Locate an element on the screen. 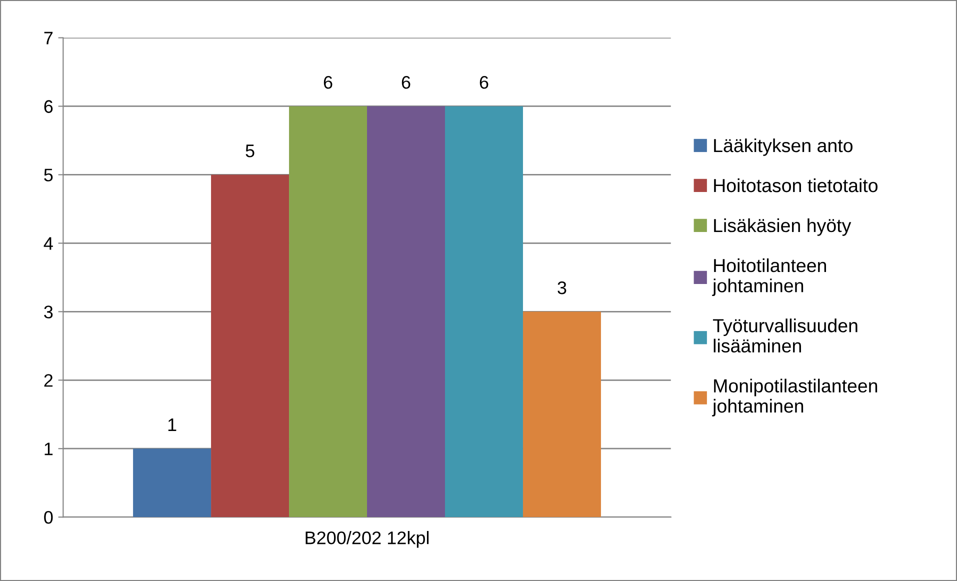  data-label: 1 is located at coordinates (172, 424).